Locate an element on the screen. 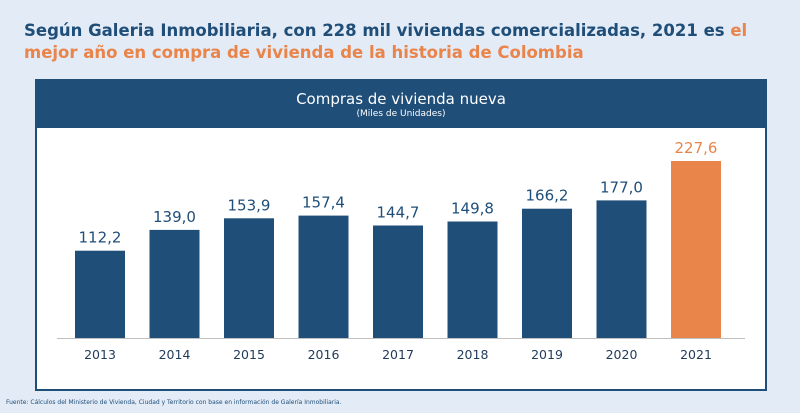 Image resolution: width=800 pixels, height=413 pixels. data-label-2016: 157,4 is located at coordinates (323, 203).